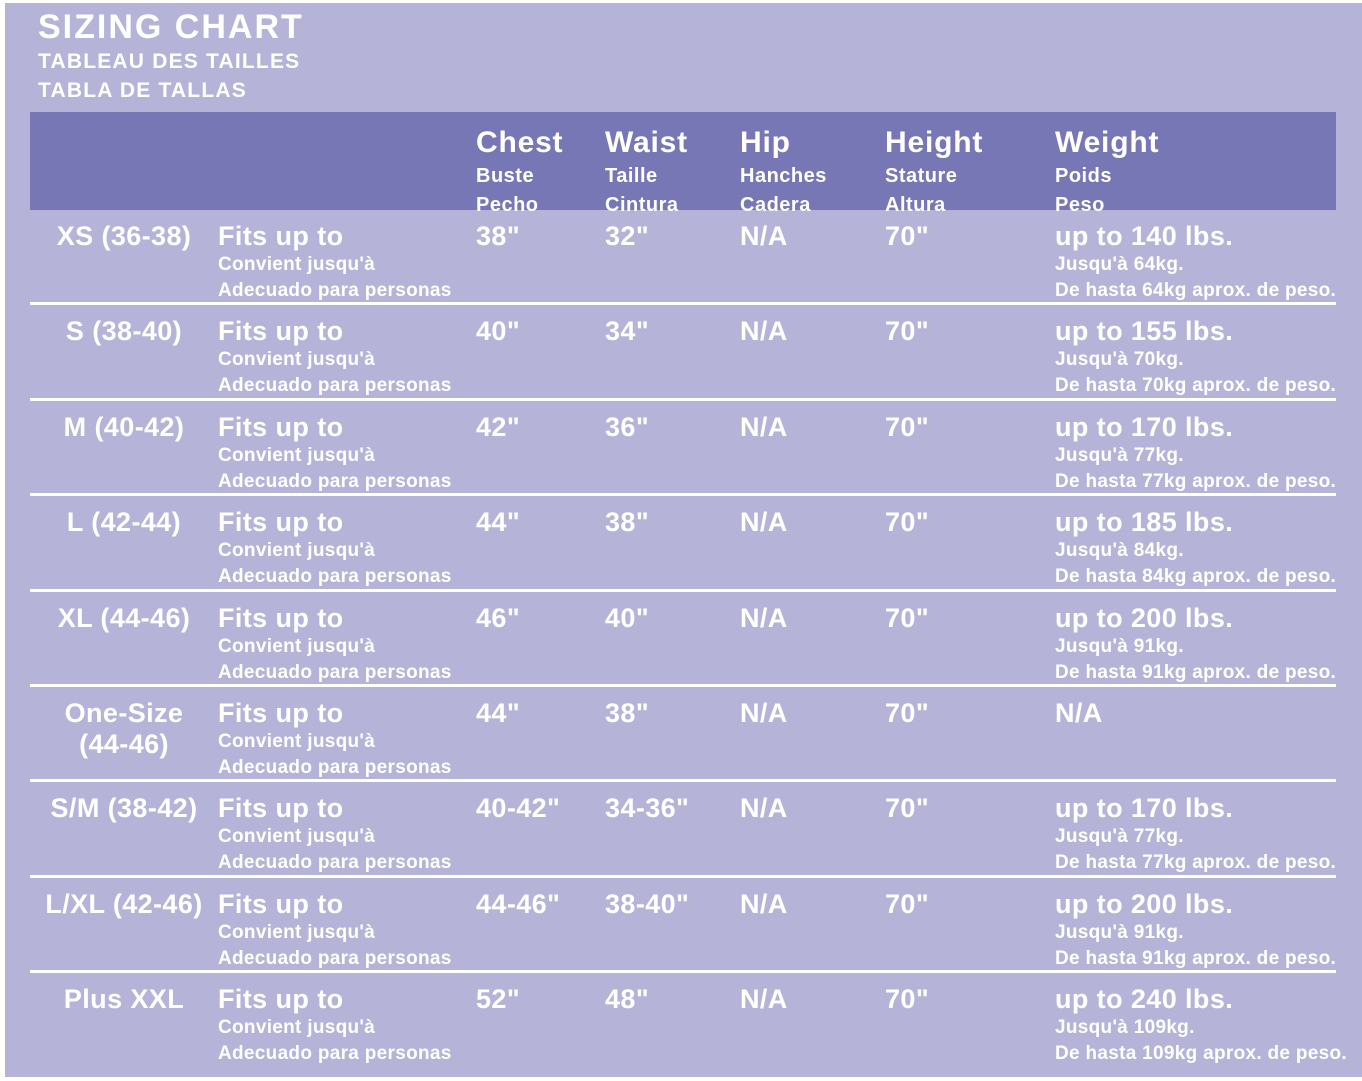 The width and height of the screenshot is (1362, 1081). Describe the element at coordinates (1144, 617) in the screenshot. I see `weight-value: up to 200 lbs.` at that location.